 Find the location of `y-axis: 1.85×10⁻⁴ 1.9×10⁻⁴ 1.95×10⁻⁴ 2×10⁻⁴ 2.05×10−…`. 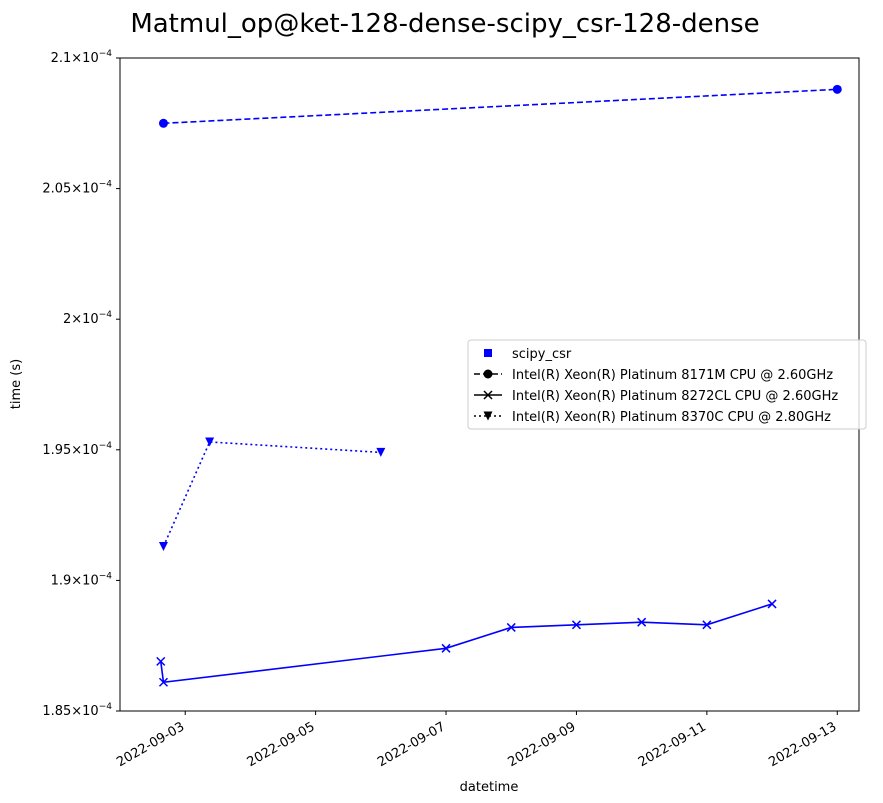

y-axis: 1.85×10⁻⁴ 1.9×10⁻⁴ 1.95×10⁻⁴ 2×10⁻⁴ 2.05×10−… is located at coordinates (81, 384).